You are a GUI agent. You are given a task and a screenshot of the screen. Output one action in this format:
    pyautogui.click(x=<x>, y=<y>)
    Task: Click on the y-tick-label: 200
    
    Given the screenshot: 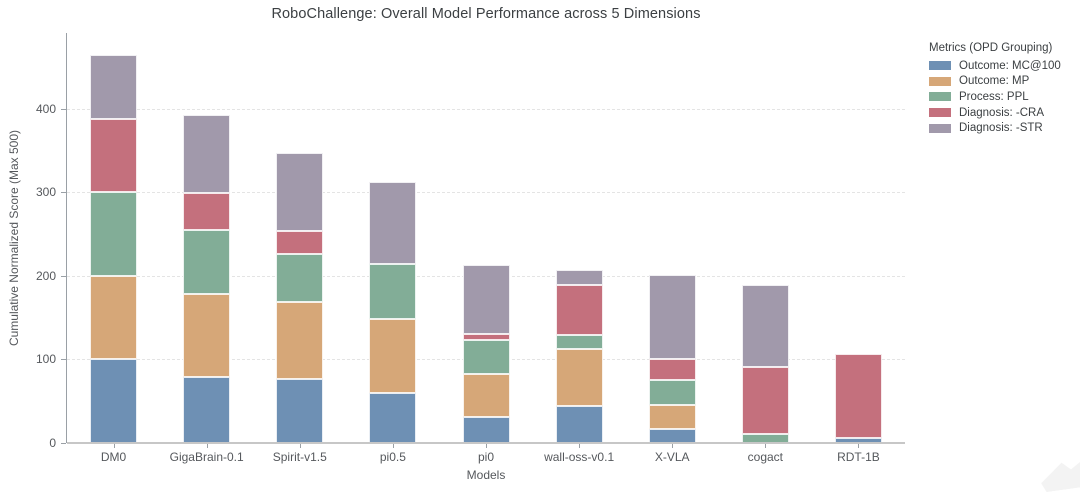 What is the action you would take?
    pyautogui.click(x=45, y=275)
    